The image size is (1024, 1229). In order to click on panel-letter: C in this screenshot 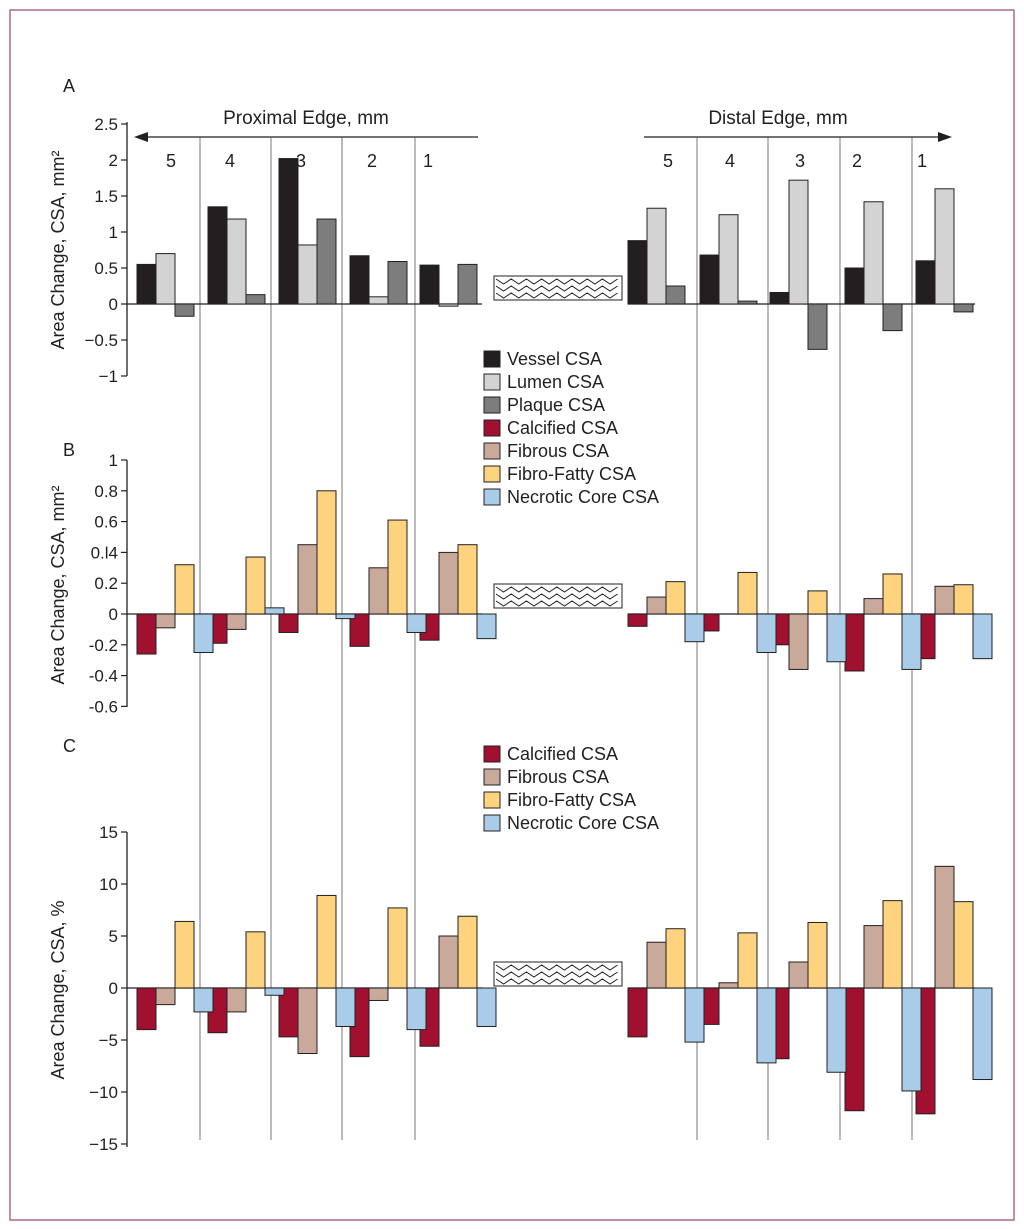, I will do `click(69, 746)`.